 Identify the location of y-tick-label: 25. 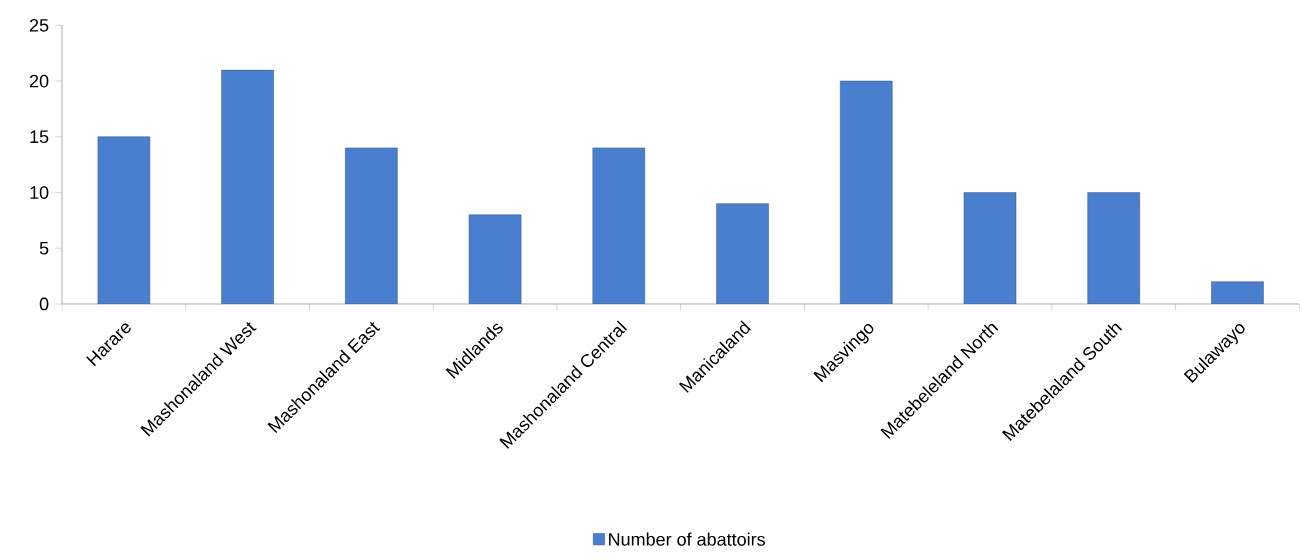
(39, 25).